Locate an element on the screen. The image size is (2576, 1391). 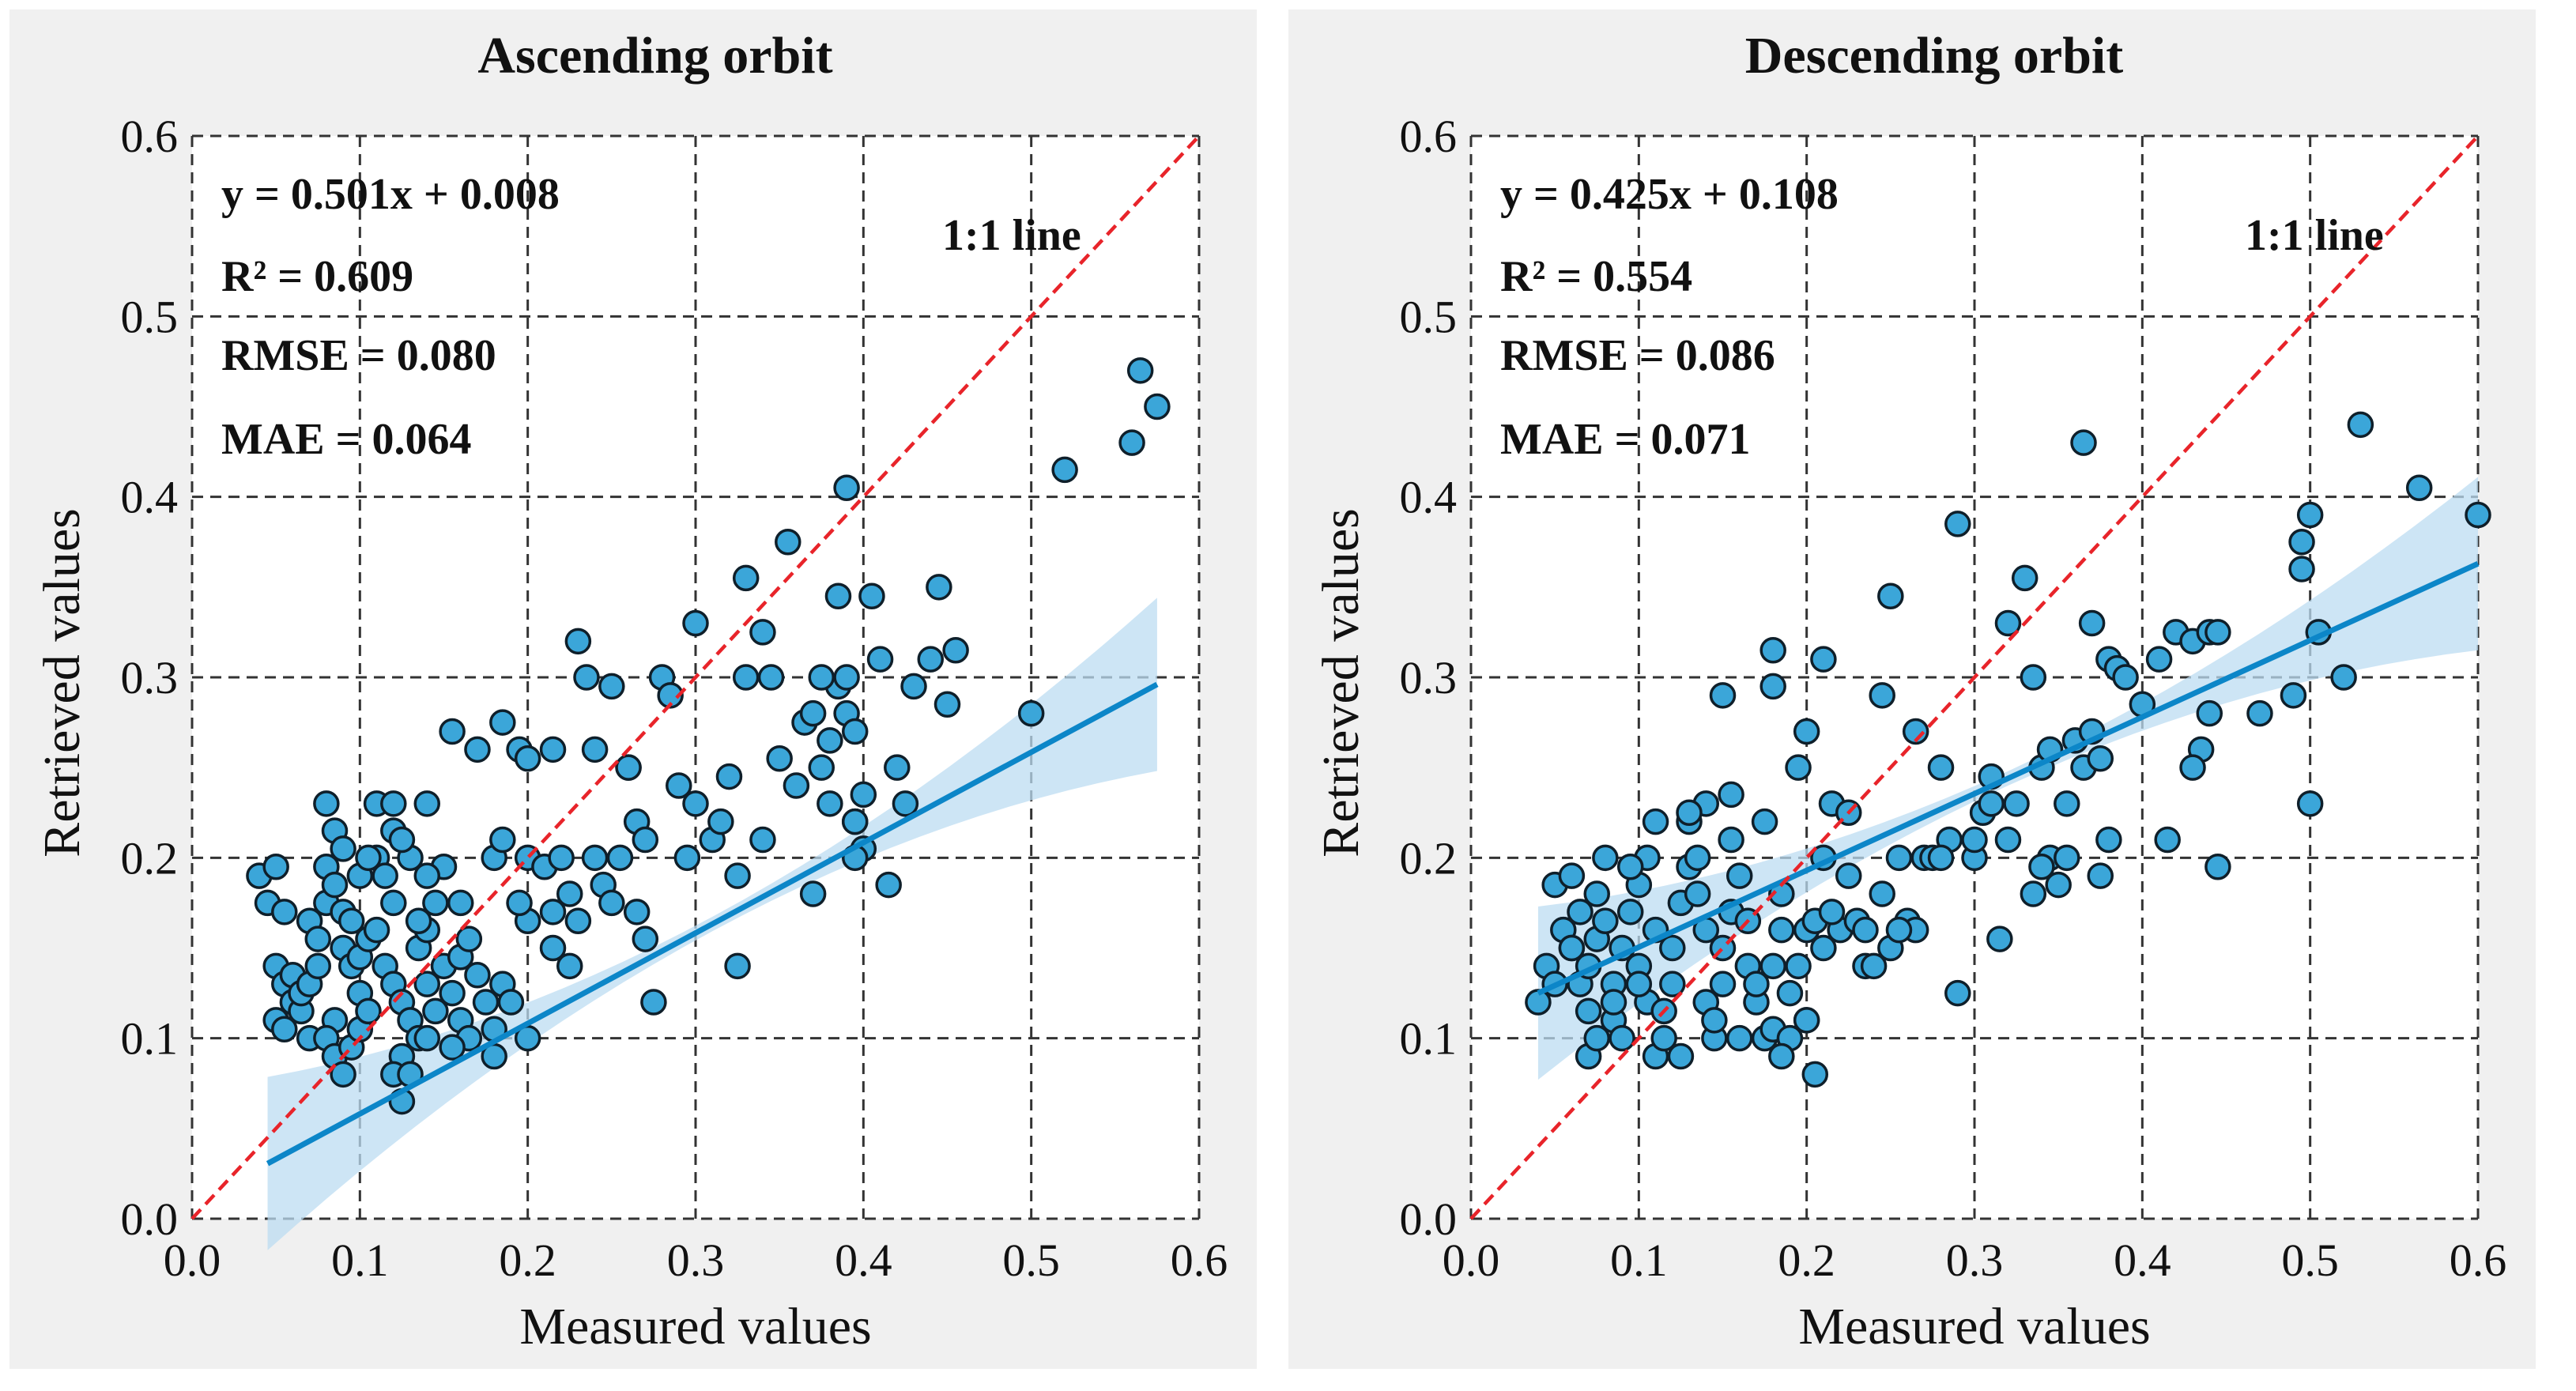
x-tick-label: 0.4 is located at coordinates (2142, 1260).